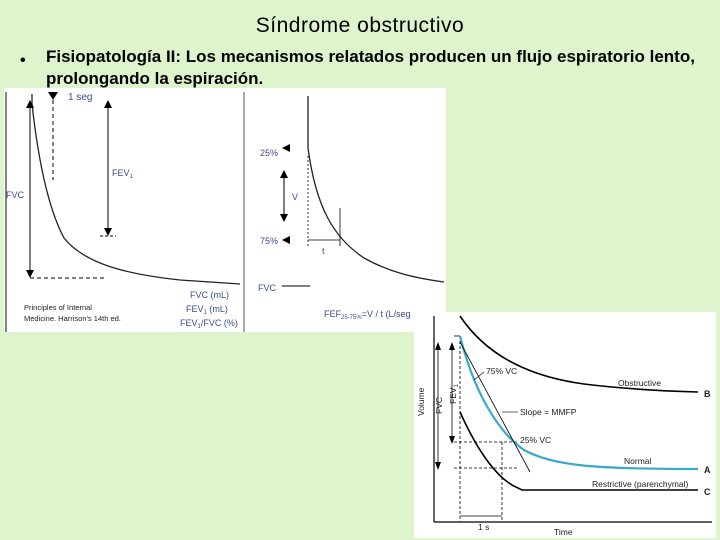  What do you see at coordinates (136, 189) in the screenshot?
I see `spirogram-curve` at bounding box center [136, 189].